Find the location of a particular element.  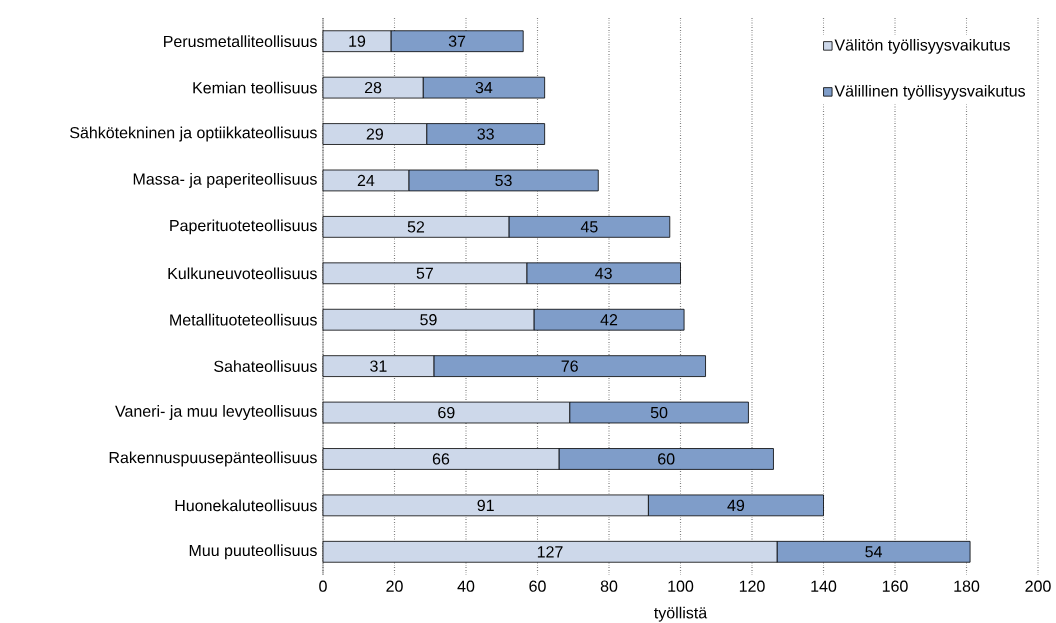

data-label: 49 is located at coordinates (736, 505).